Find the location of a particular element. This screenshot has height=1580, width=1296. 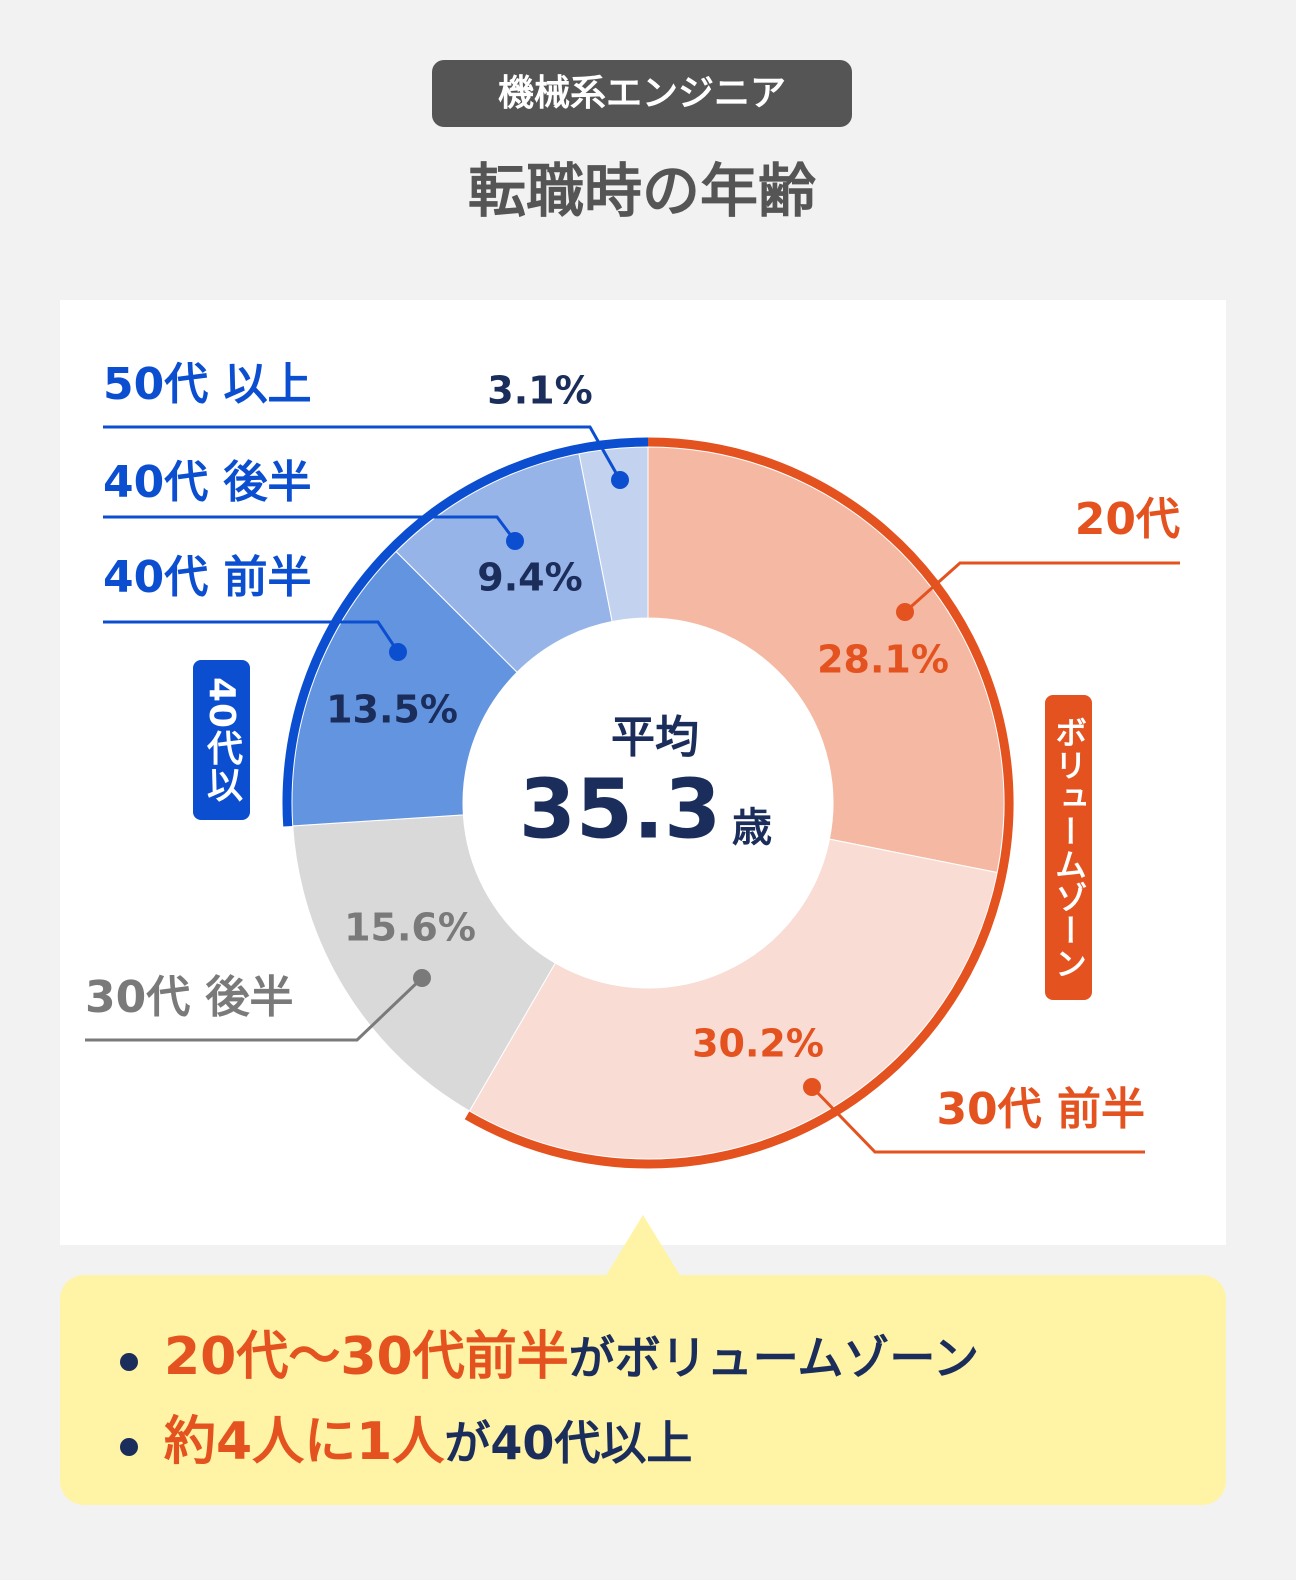

note-highlight: 約4人に1人 is located at coordinates (304, 1442).